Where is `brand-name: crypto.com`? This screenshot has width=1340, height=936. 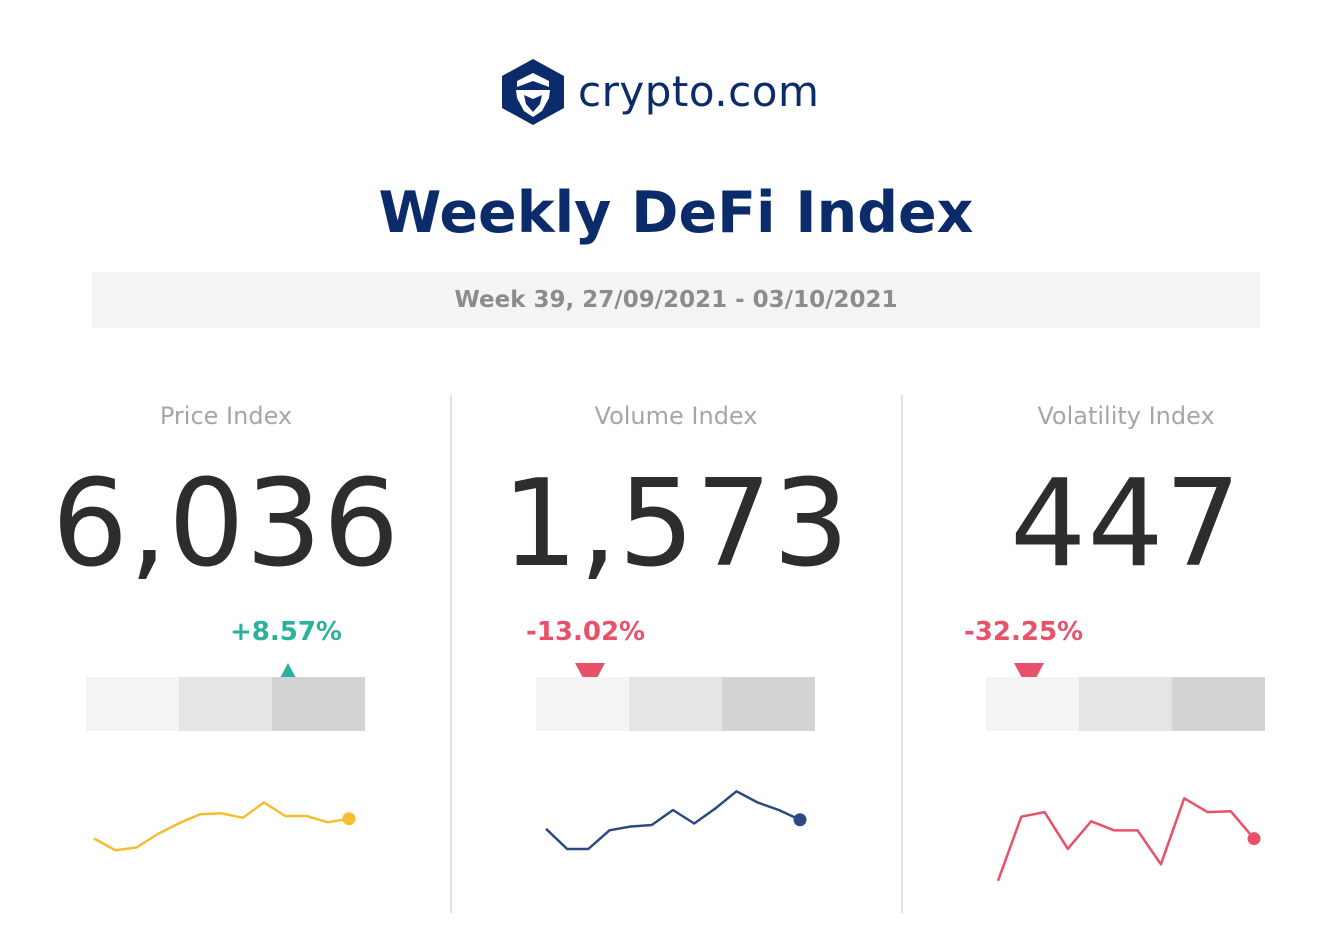
brand-name: crypto.com is located at coordinates (699, 91).